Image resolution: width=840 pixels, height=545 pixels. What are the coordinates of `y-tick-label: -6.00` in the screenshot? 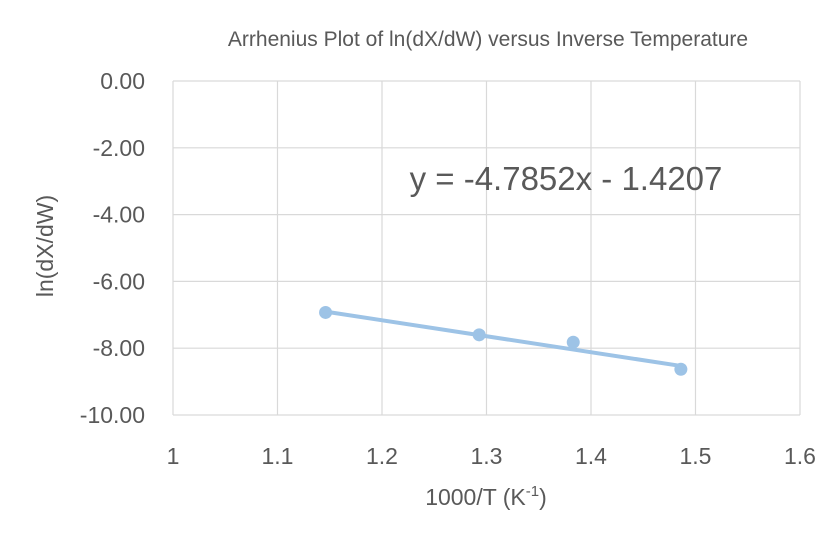 It's located at (119, 281).